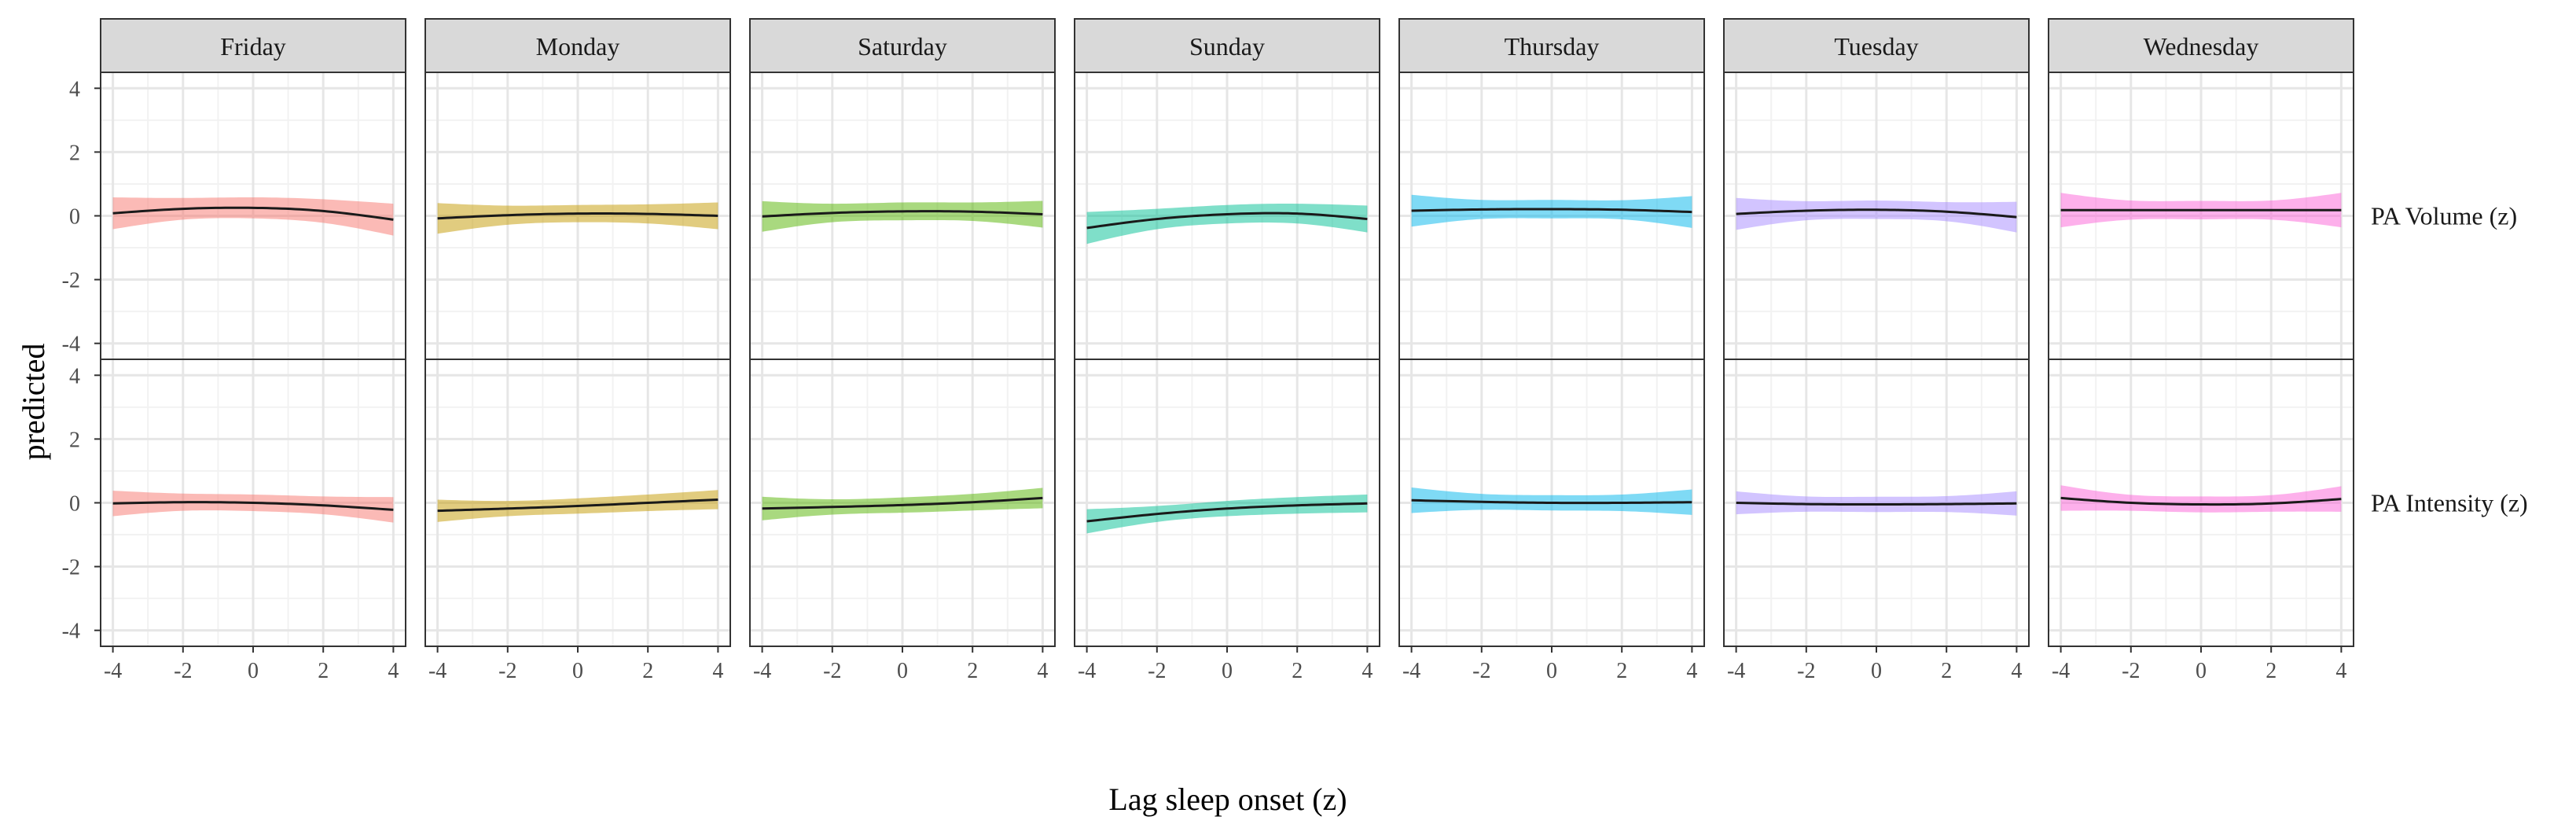 This screenshot has height=835, width=2576. What do you see at coordinates (2201, 521) in the screenshot?
I see `panel-wednesday-row-2: -4 -2 0 2 4` at bounding box center [2201, 521].